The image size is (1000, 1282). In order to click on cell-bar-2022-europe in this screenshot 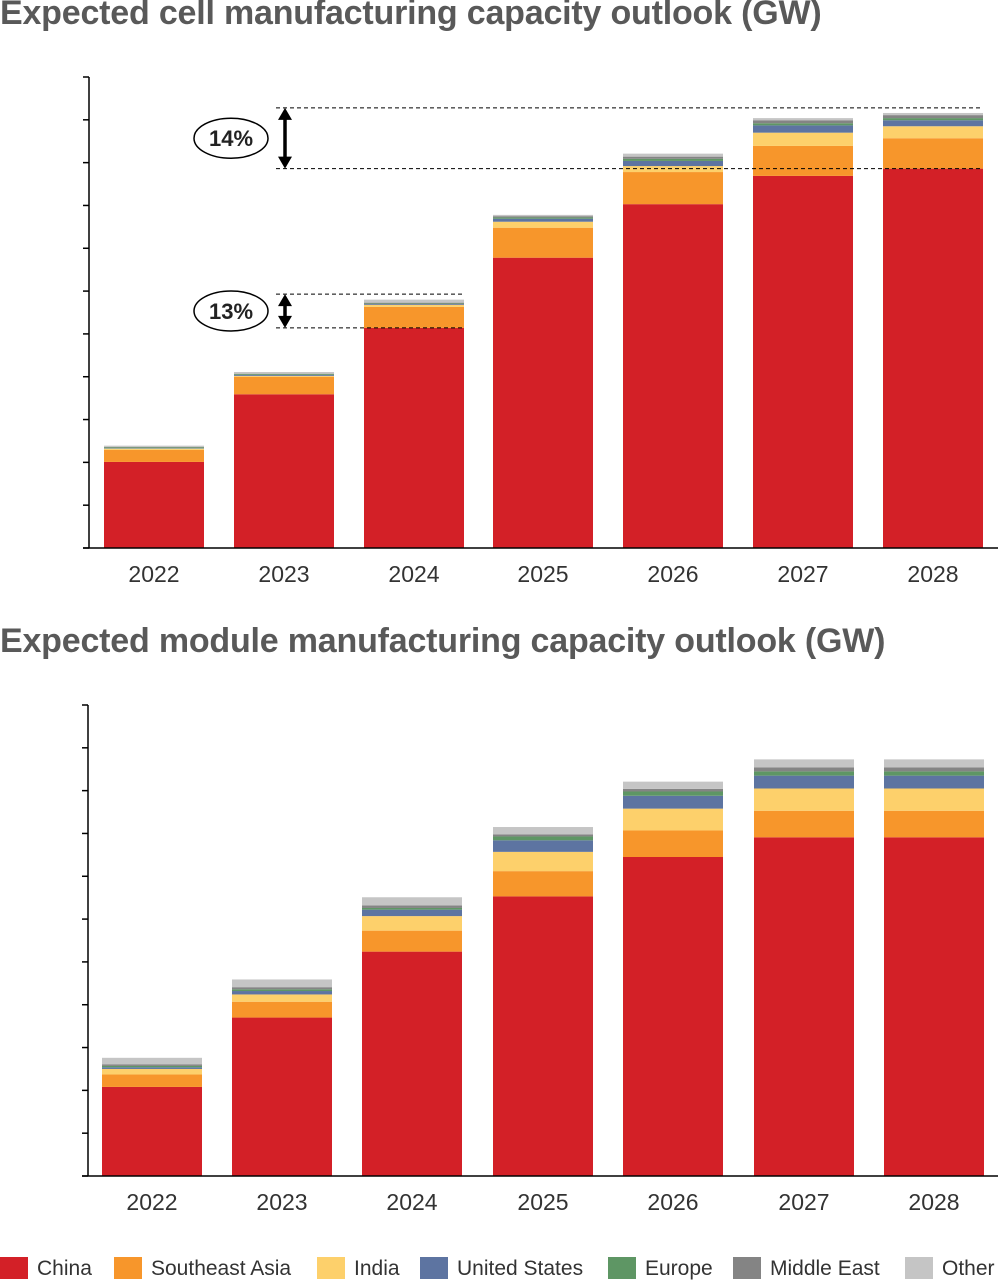, I will do `click(154, 447)`.